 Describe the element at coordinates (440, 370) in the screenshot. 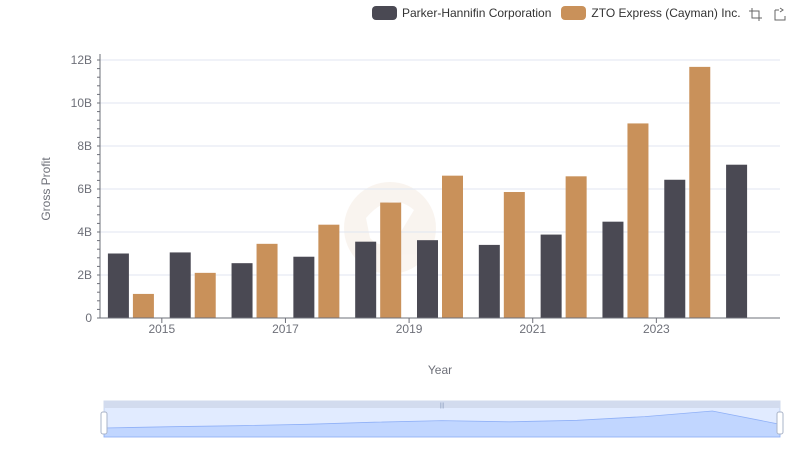

I see `x-axis-title: Year` at that location.